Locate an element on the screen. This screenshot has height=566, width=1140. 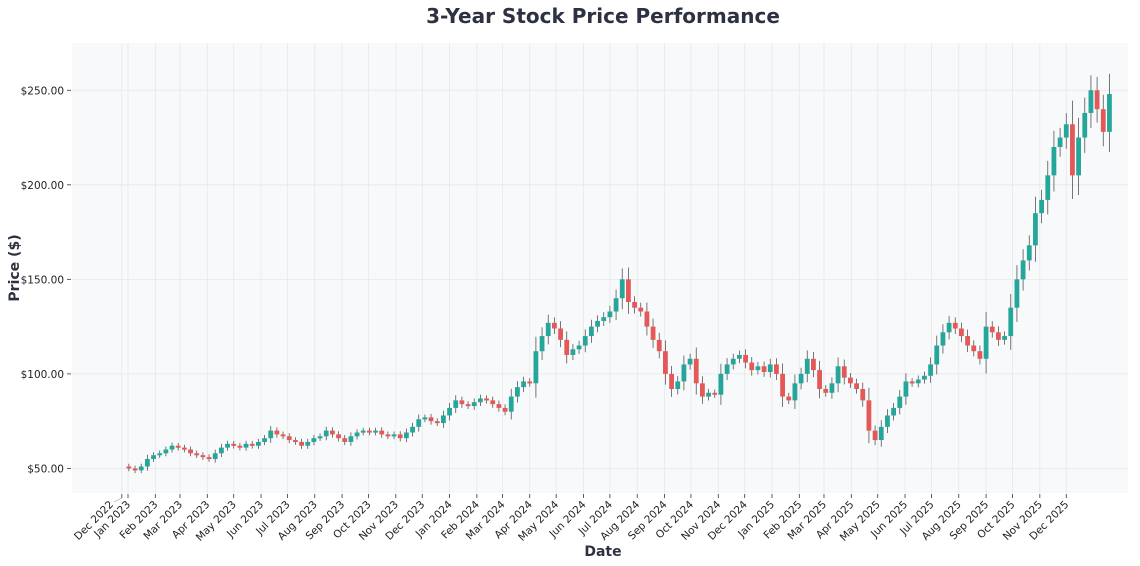
x-tick-leader is located at coordinates (117, 500).